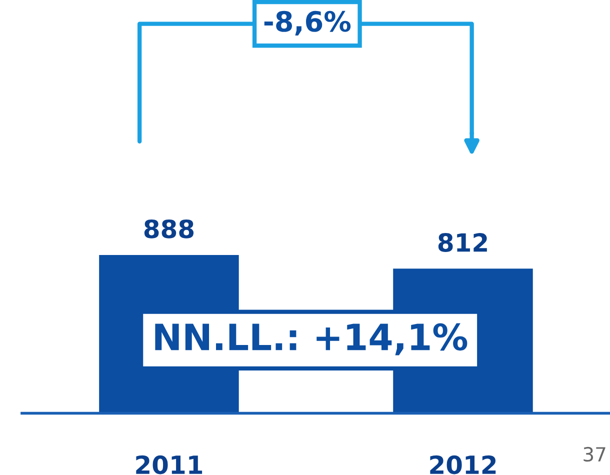 Image resolution: width=610 pixels, height=475 pixels. I want to click on data-label: 888, so click(169, 228).